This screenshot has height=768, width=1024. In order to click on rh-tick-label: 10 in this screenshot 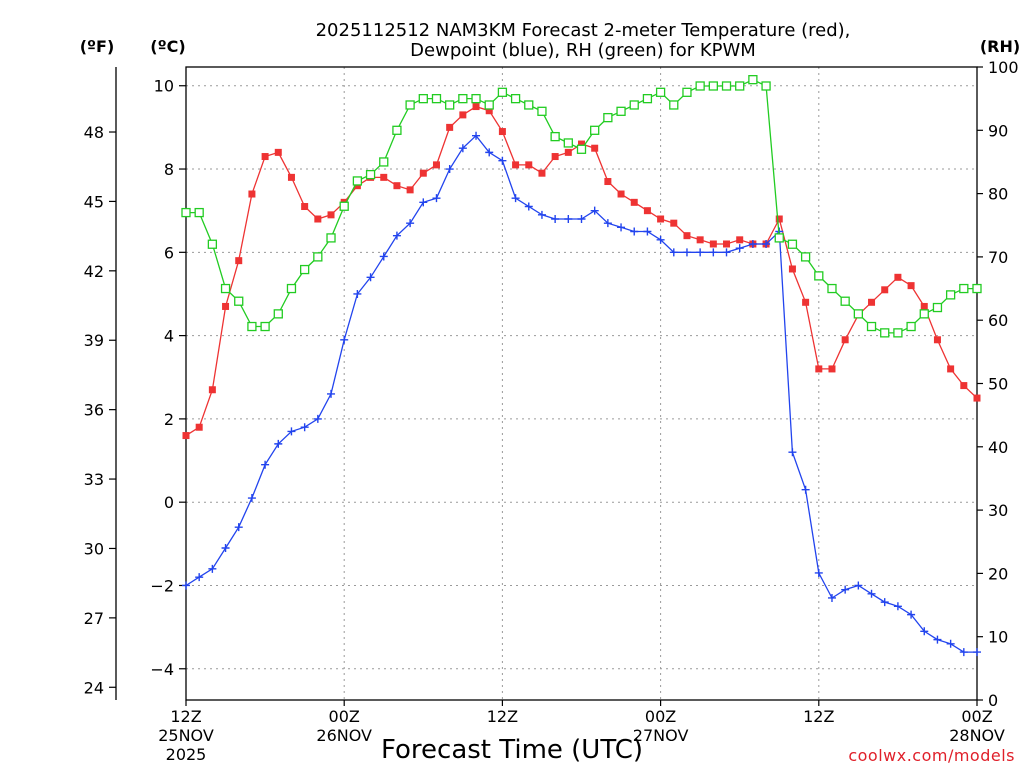, I will do `click(998, 637)`.